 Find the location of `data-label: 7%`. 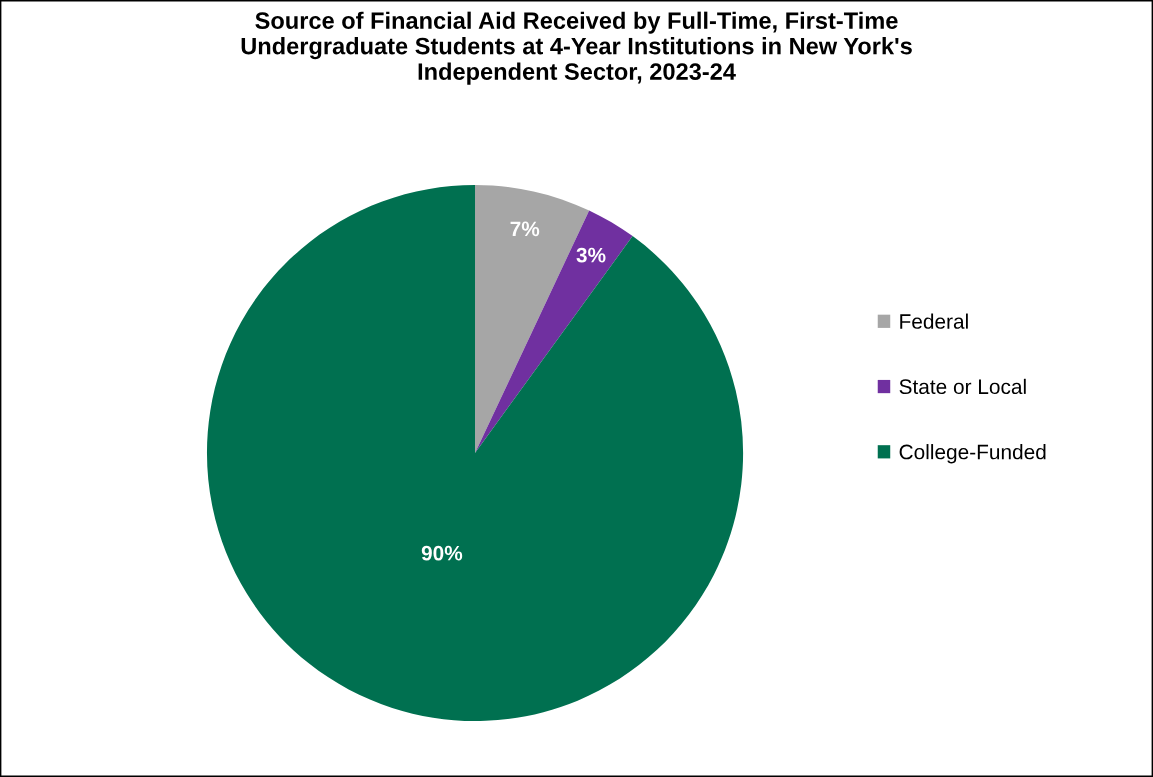

data-label: 7% is located at coordinates (525, 229).